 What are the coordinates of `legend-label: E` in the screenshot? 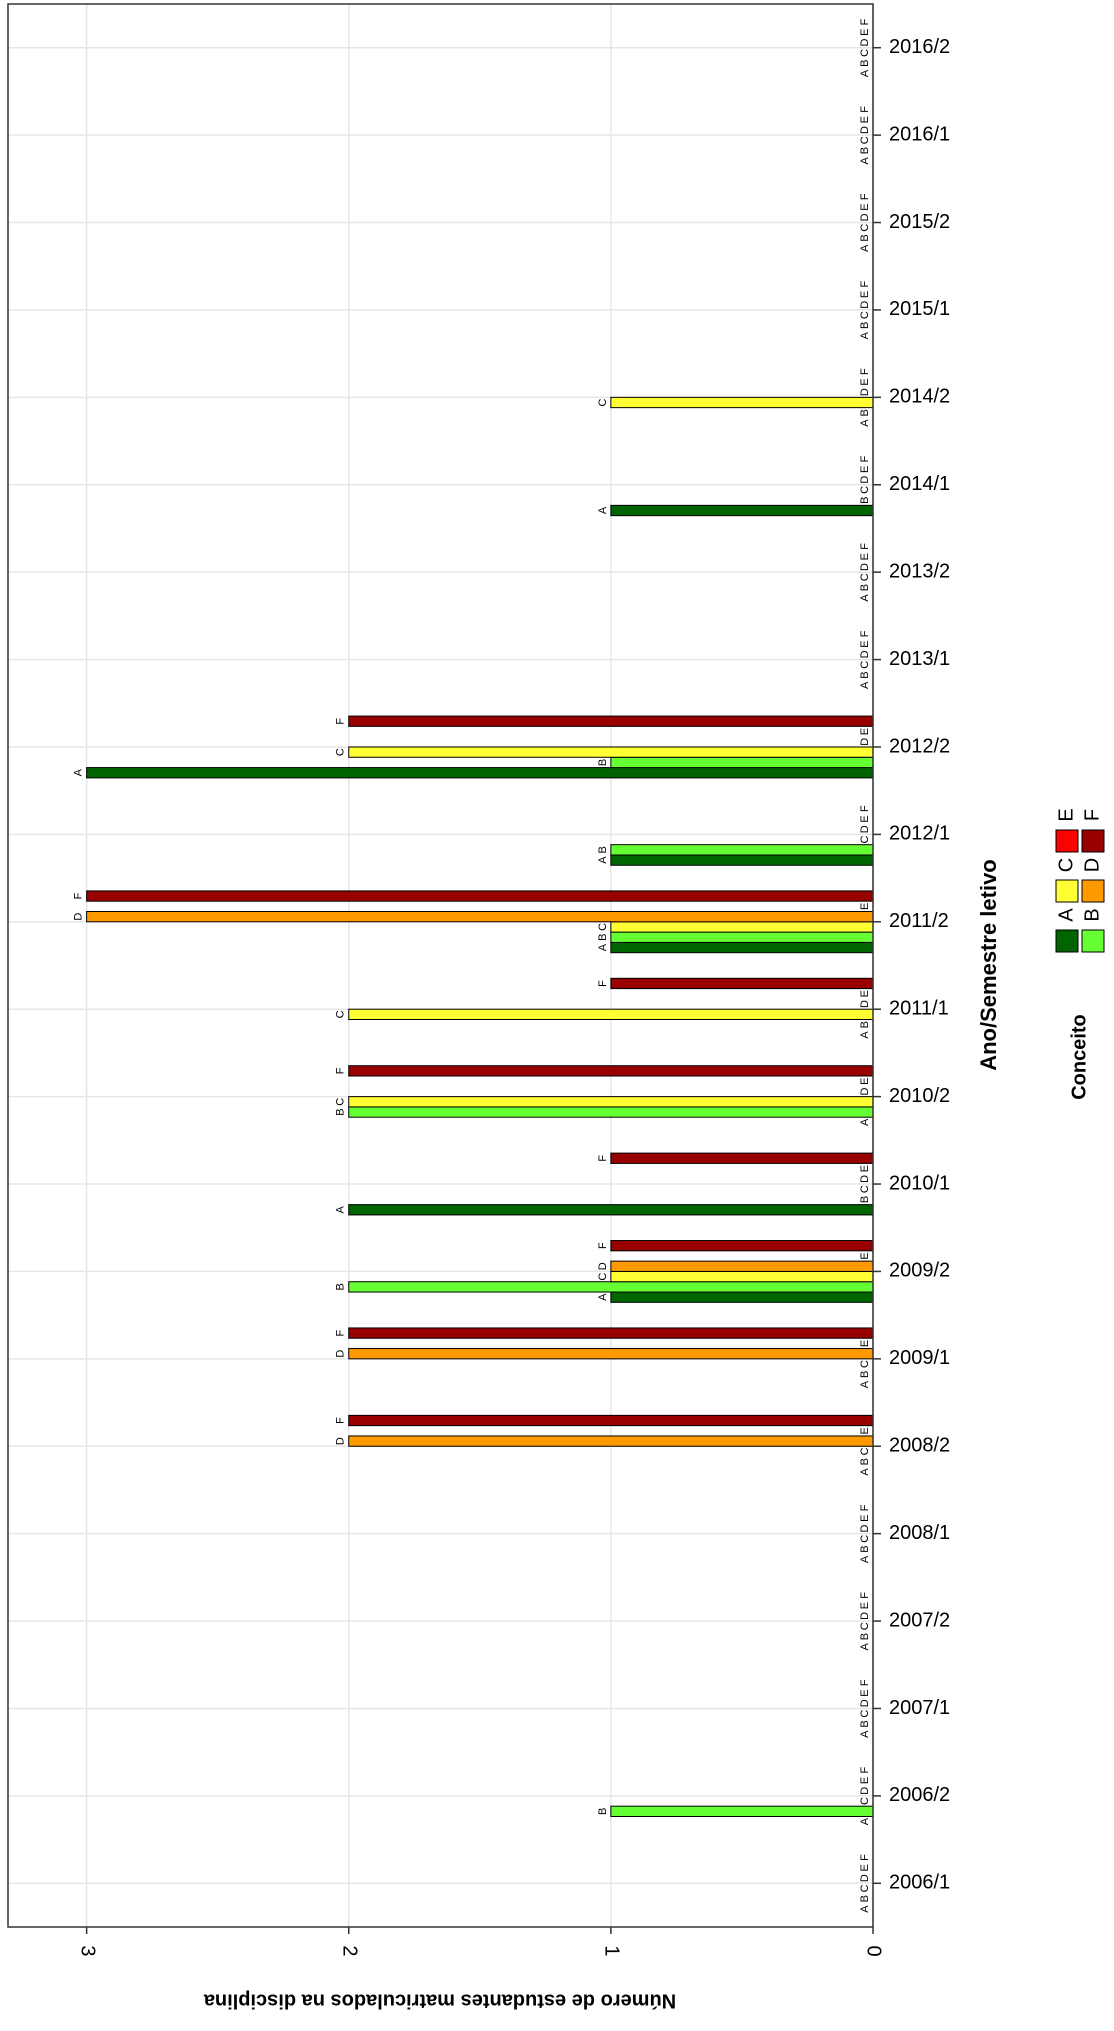 It's located at (1066, 814).